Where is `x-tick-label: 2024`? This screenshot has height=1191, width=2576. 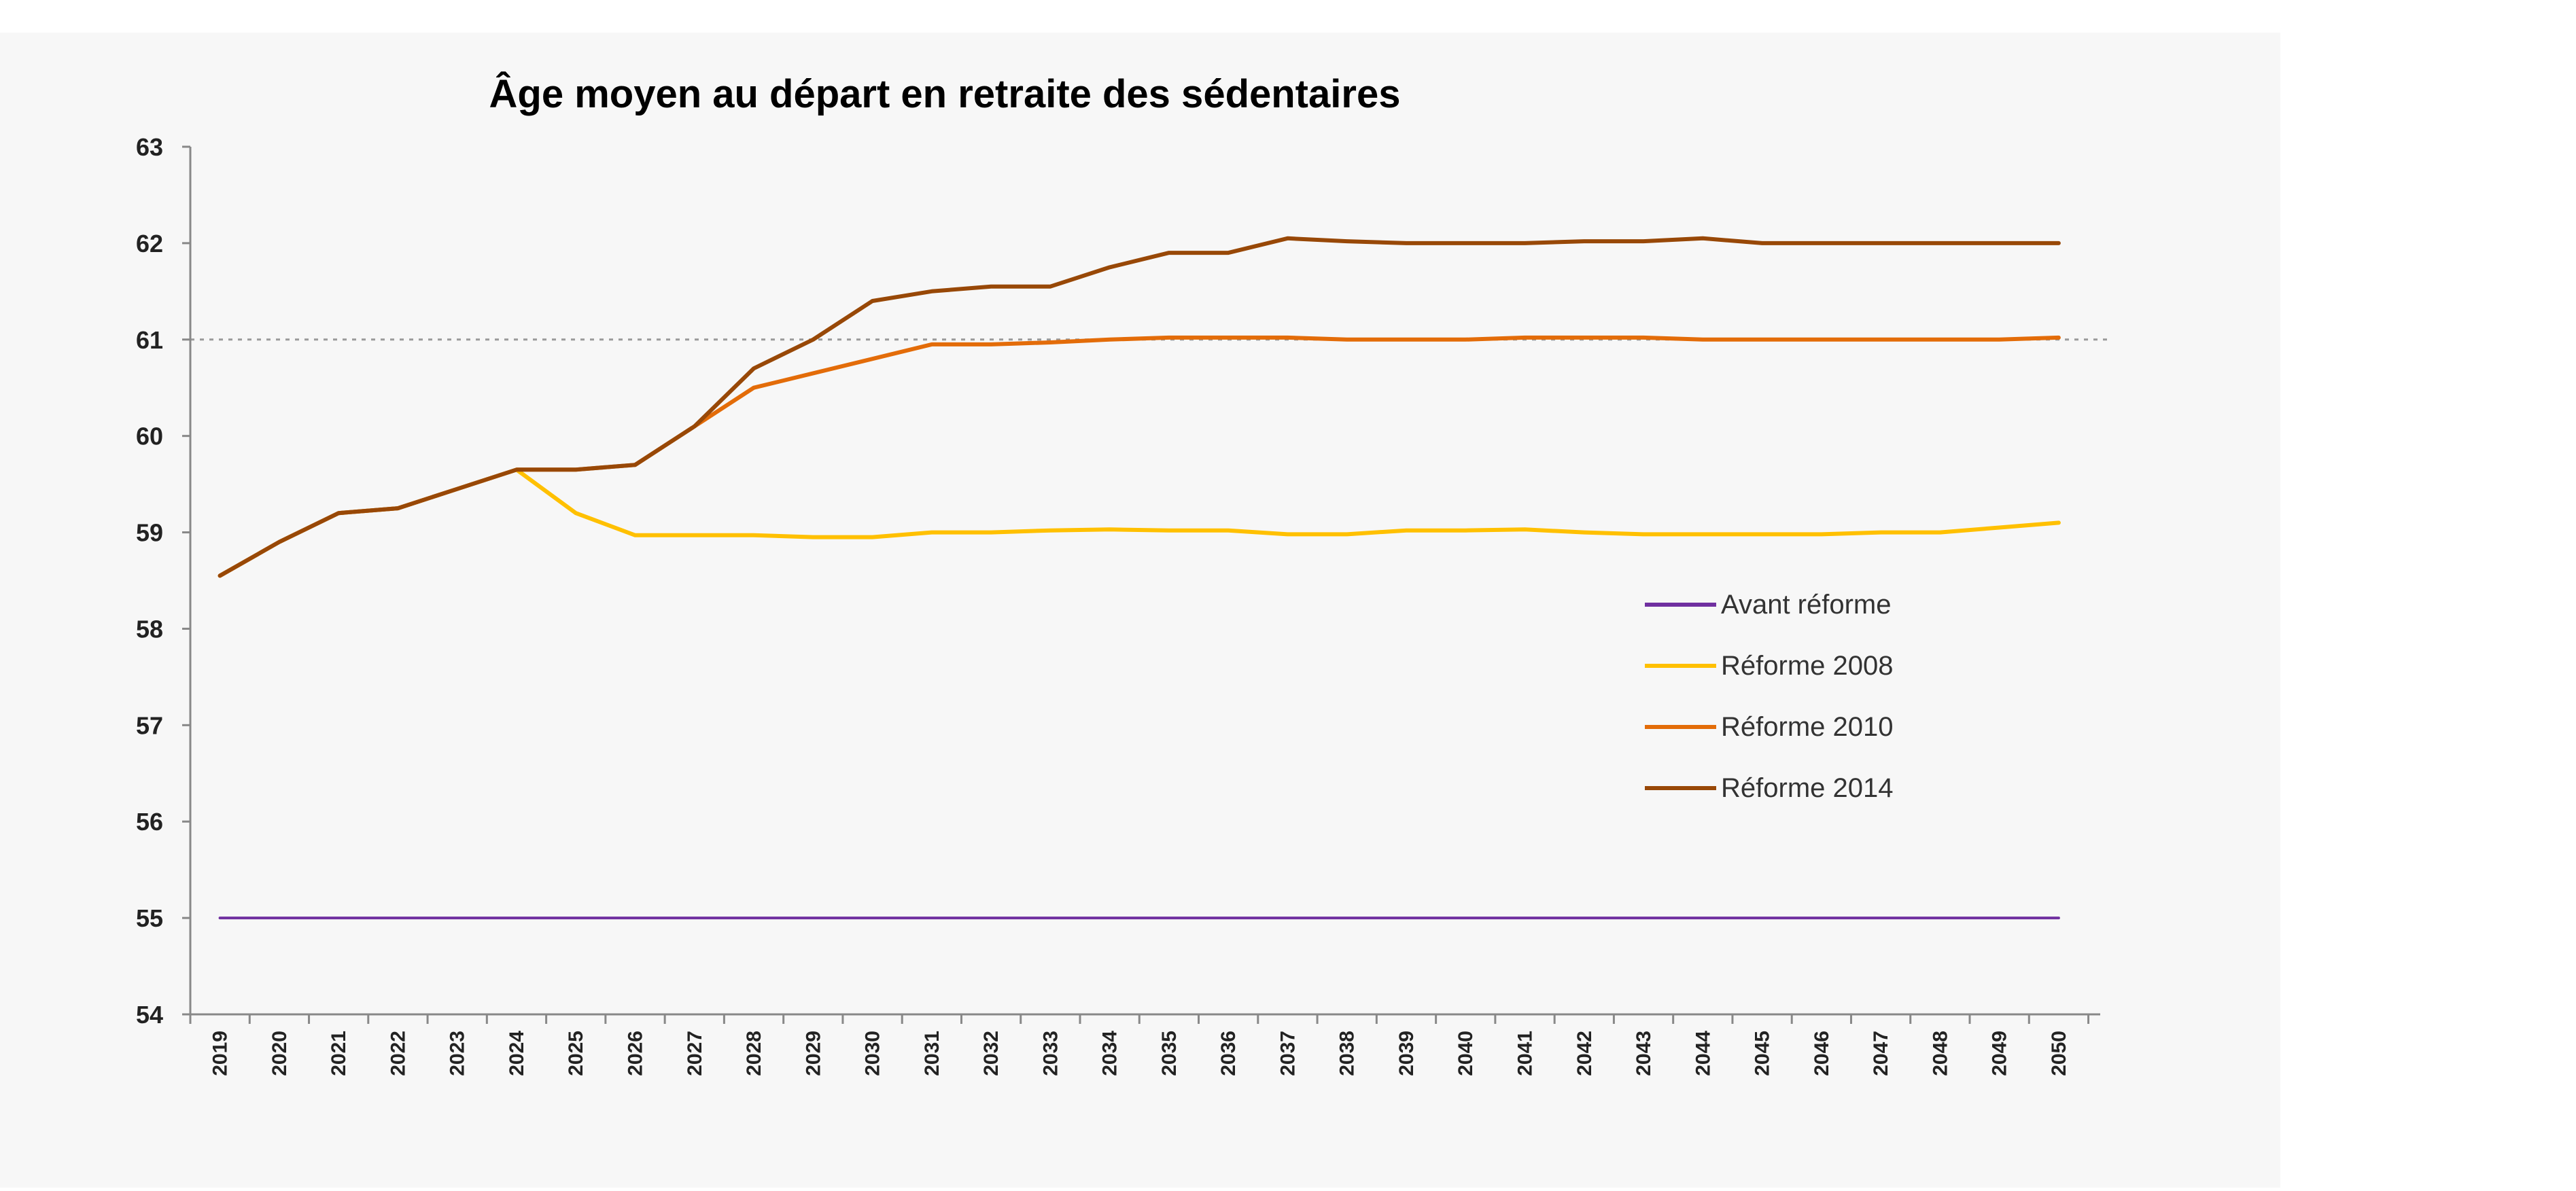 x-tick-label: 2024 is located at coordinates (517, 1053).